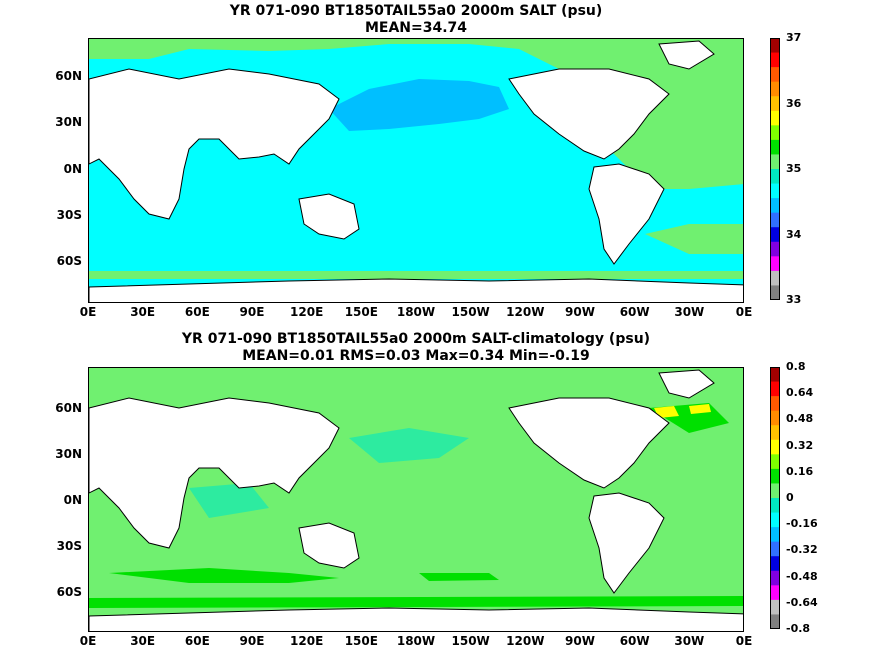 The image size is (875, 656). I want to click on panel-1-lon-label: 120W, so click(525, 312).